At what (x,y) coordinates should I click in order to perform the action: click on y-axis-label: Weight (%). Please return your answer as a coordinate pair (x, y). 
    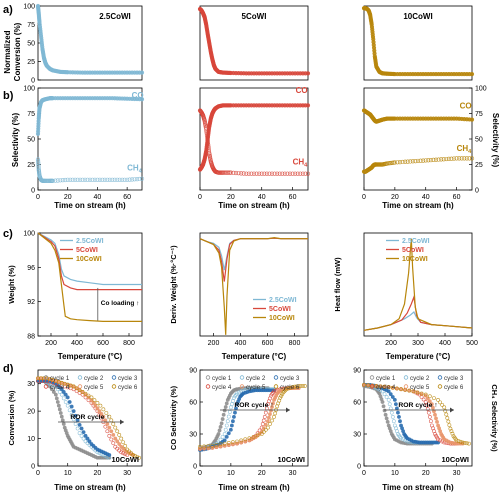
    Looking at the image, I should click on (11, 284).